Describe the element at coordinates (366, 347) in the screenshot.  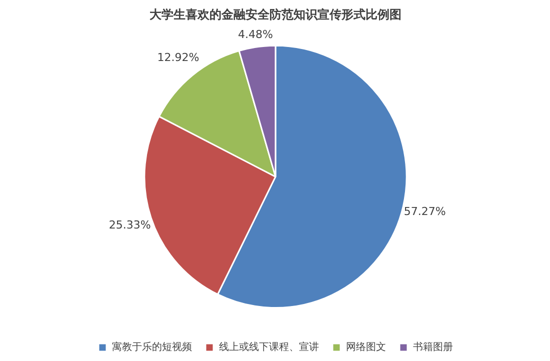
I see `legend-label: 网络图文` at that location.